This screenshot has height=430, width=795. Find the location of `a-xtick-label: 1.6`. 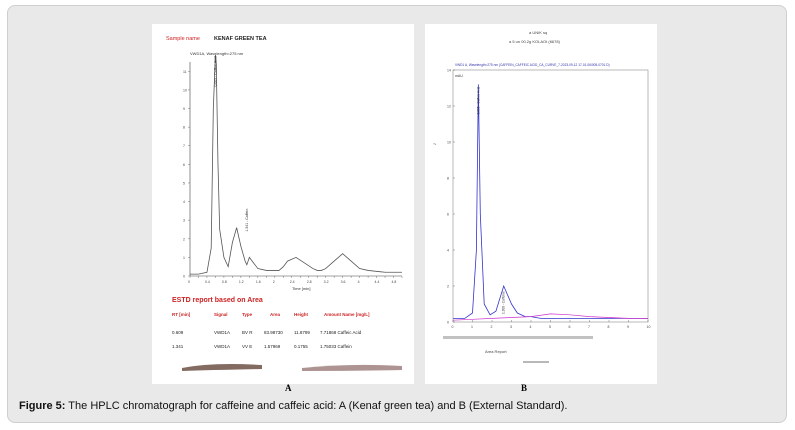

a-xtick-label: 1.6 is located at coordinates (258, 282).